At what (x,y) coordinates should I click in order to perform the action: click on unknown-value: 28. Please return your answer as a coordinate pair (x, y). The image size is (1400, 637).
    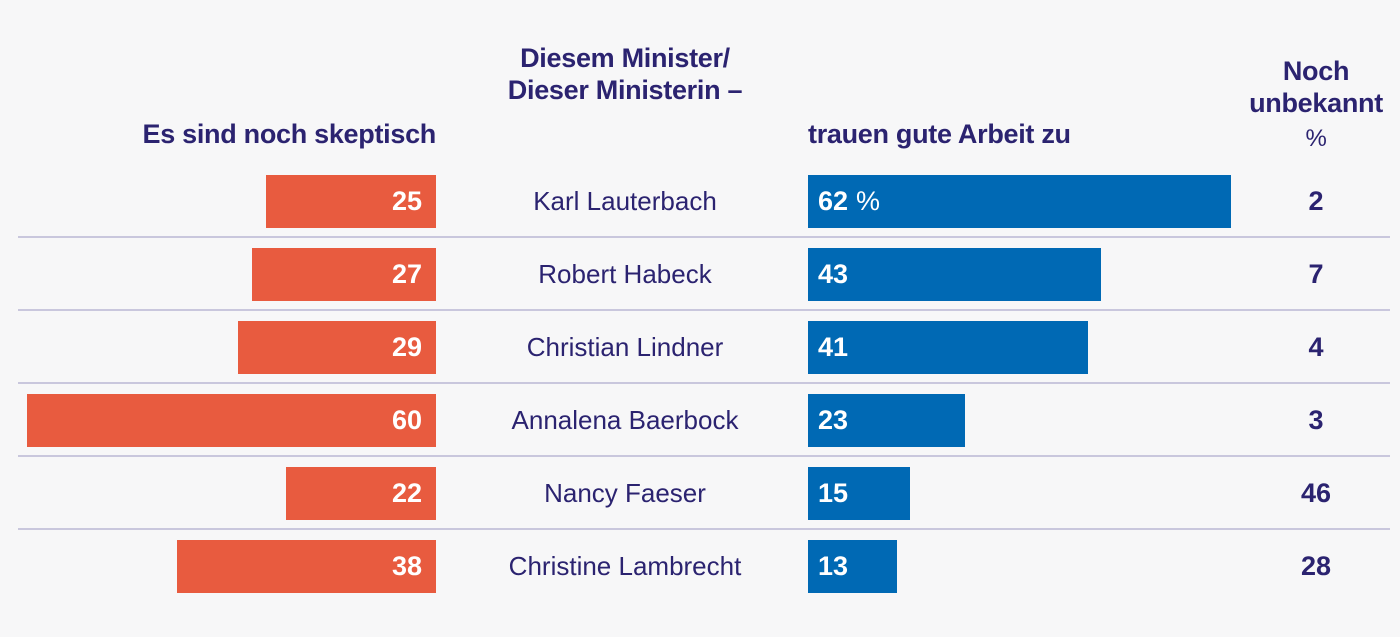
    Looking at the image, I should click on (1316, 566).